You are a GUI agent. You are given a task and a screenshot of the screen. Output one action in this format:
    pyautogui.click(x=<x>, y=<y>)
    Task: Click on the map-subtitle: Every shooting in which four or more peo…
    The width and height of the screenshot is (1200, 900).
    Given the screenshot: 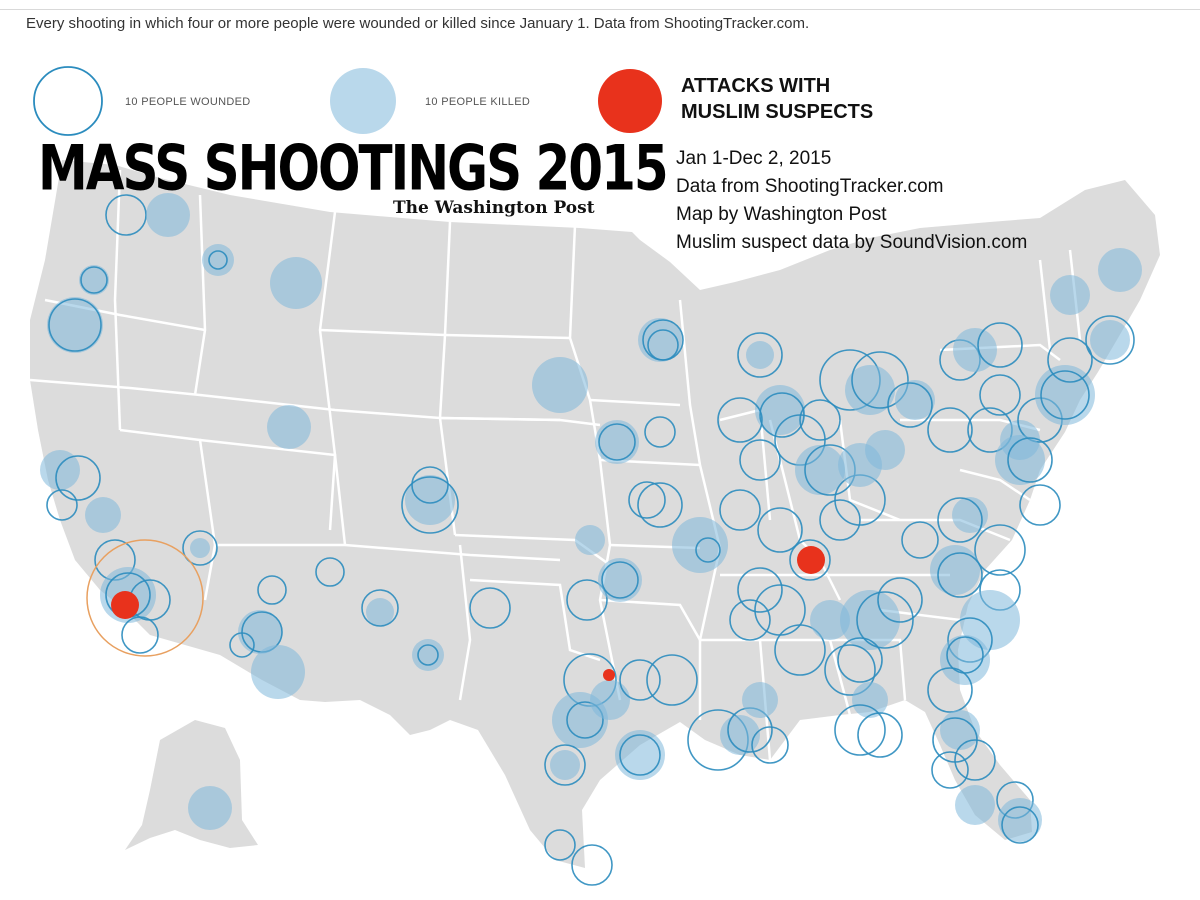 What is the action you would take?
    pyautogui.click(x=418, y=23)
    